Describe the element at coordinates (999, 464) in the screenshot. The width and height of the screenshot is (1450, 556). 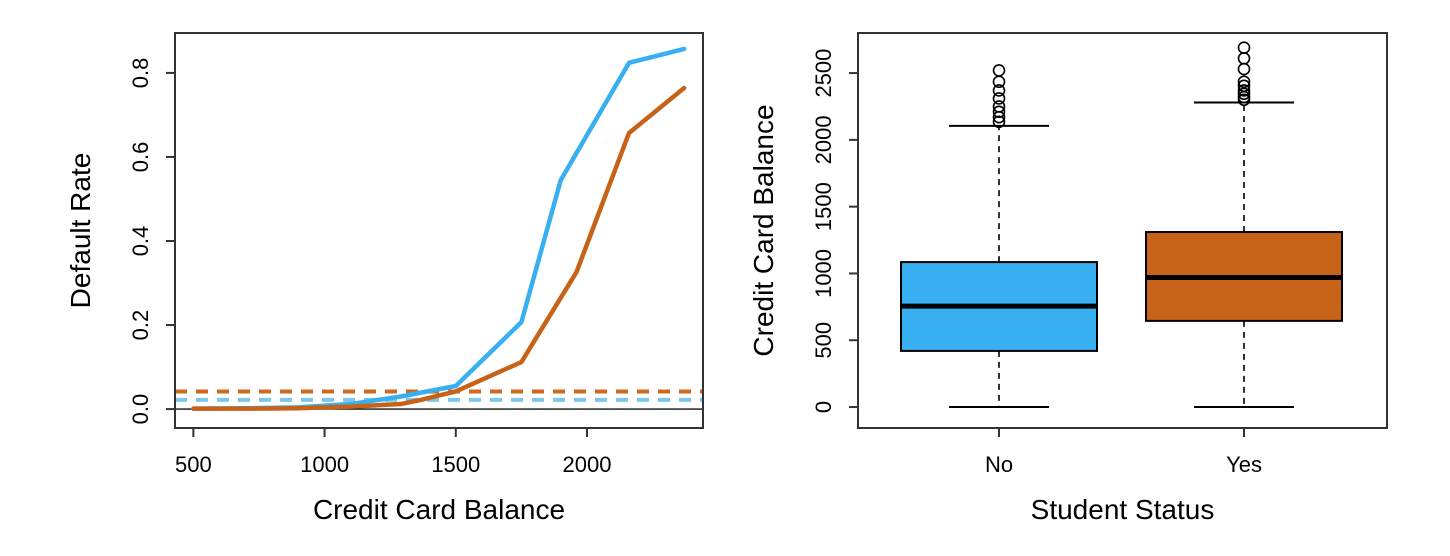
I see `x-tick-label: No` at that location.